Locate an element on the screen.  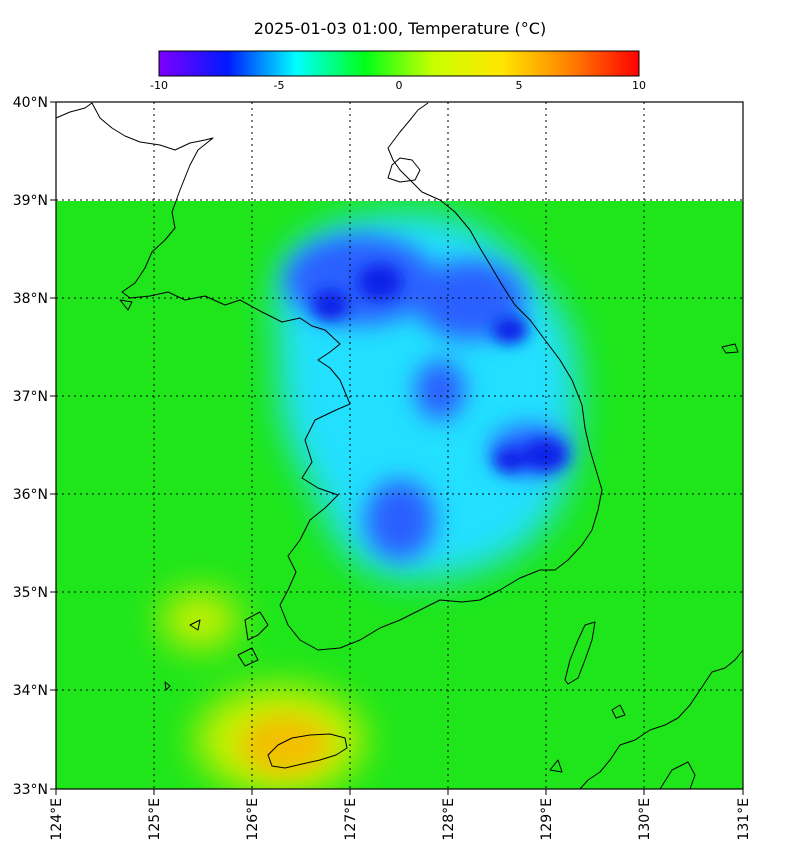
coastline-jeju is located at coordinates (307, 751).